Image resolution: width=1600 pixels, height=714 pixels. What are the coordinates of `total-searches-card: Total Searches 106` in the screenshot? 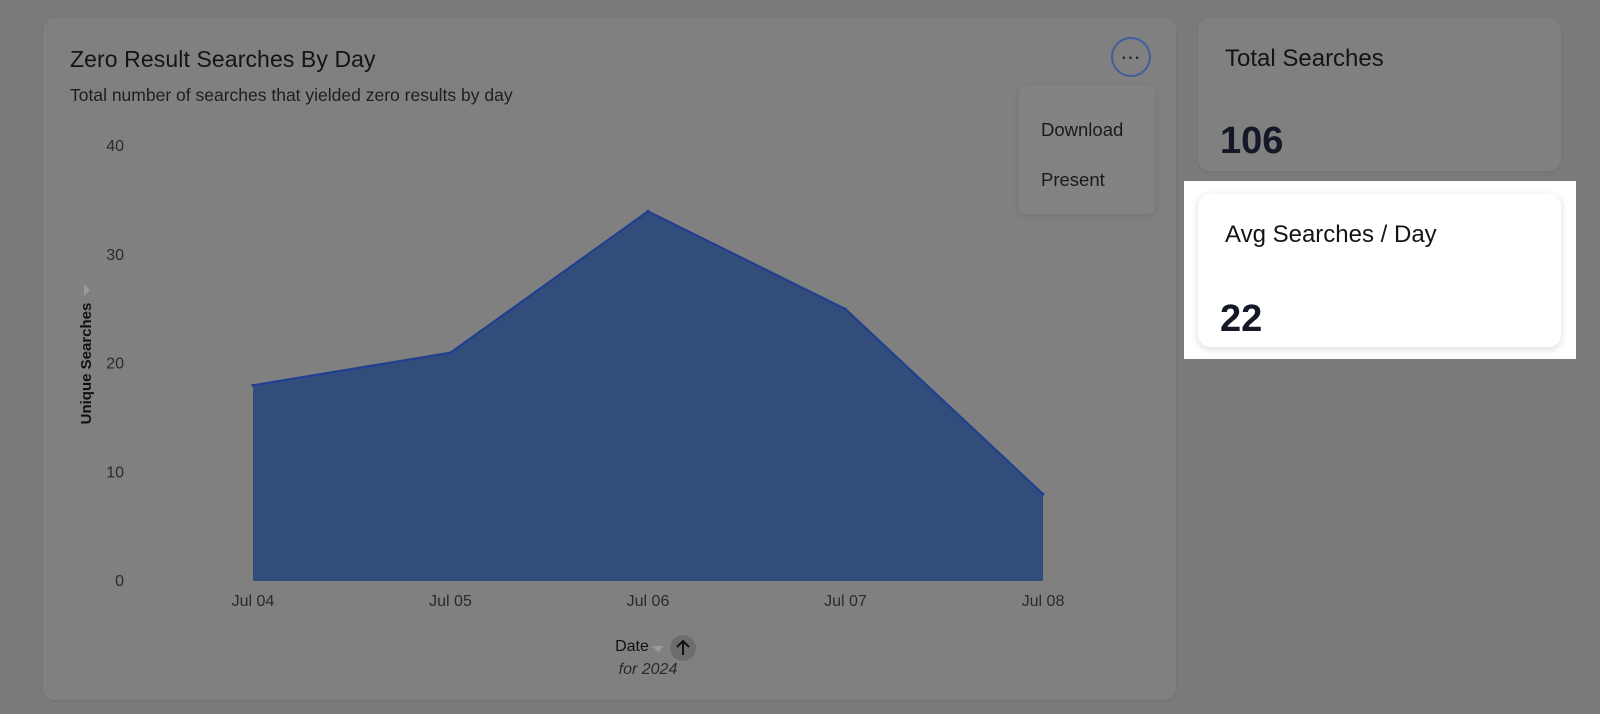 It's located at (1379, 94).